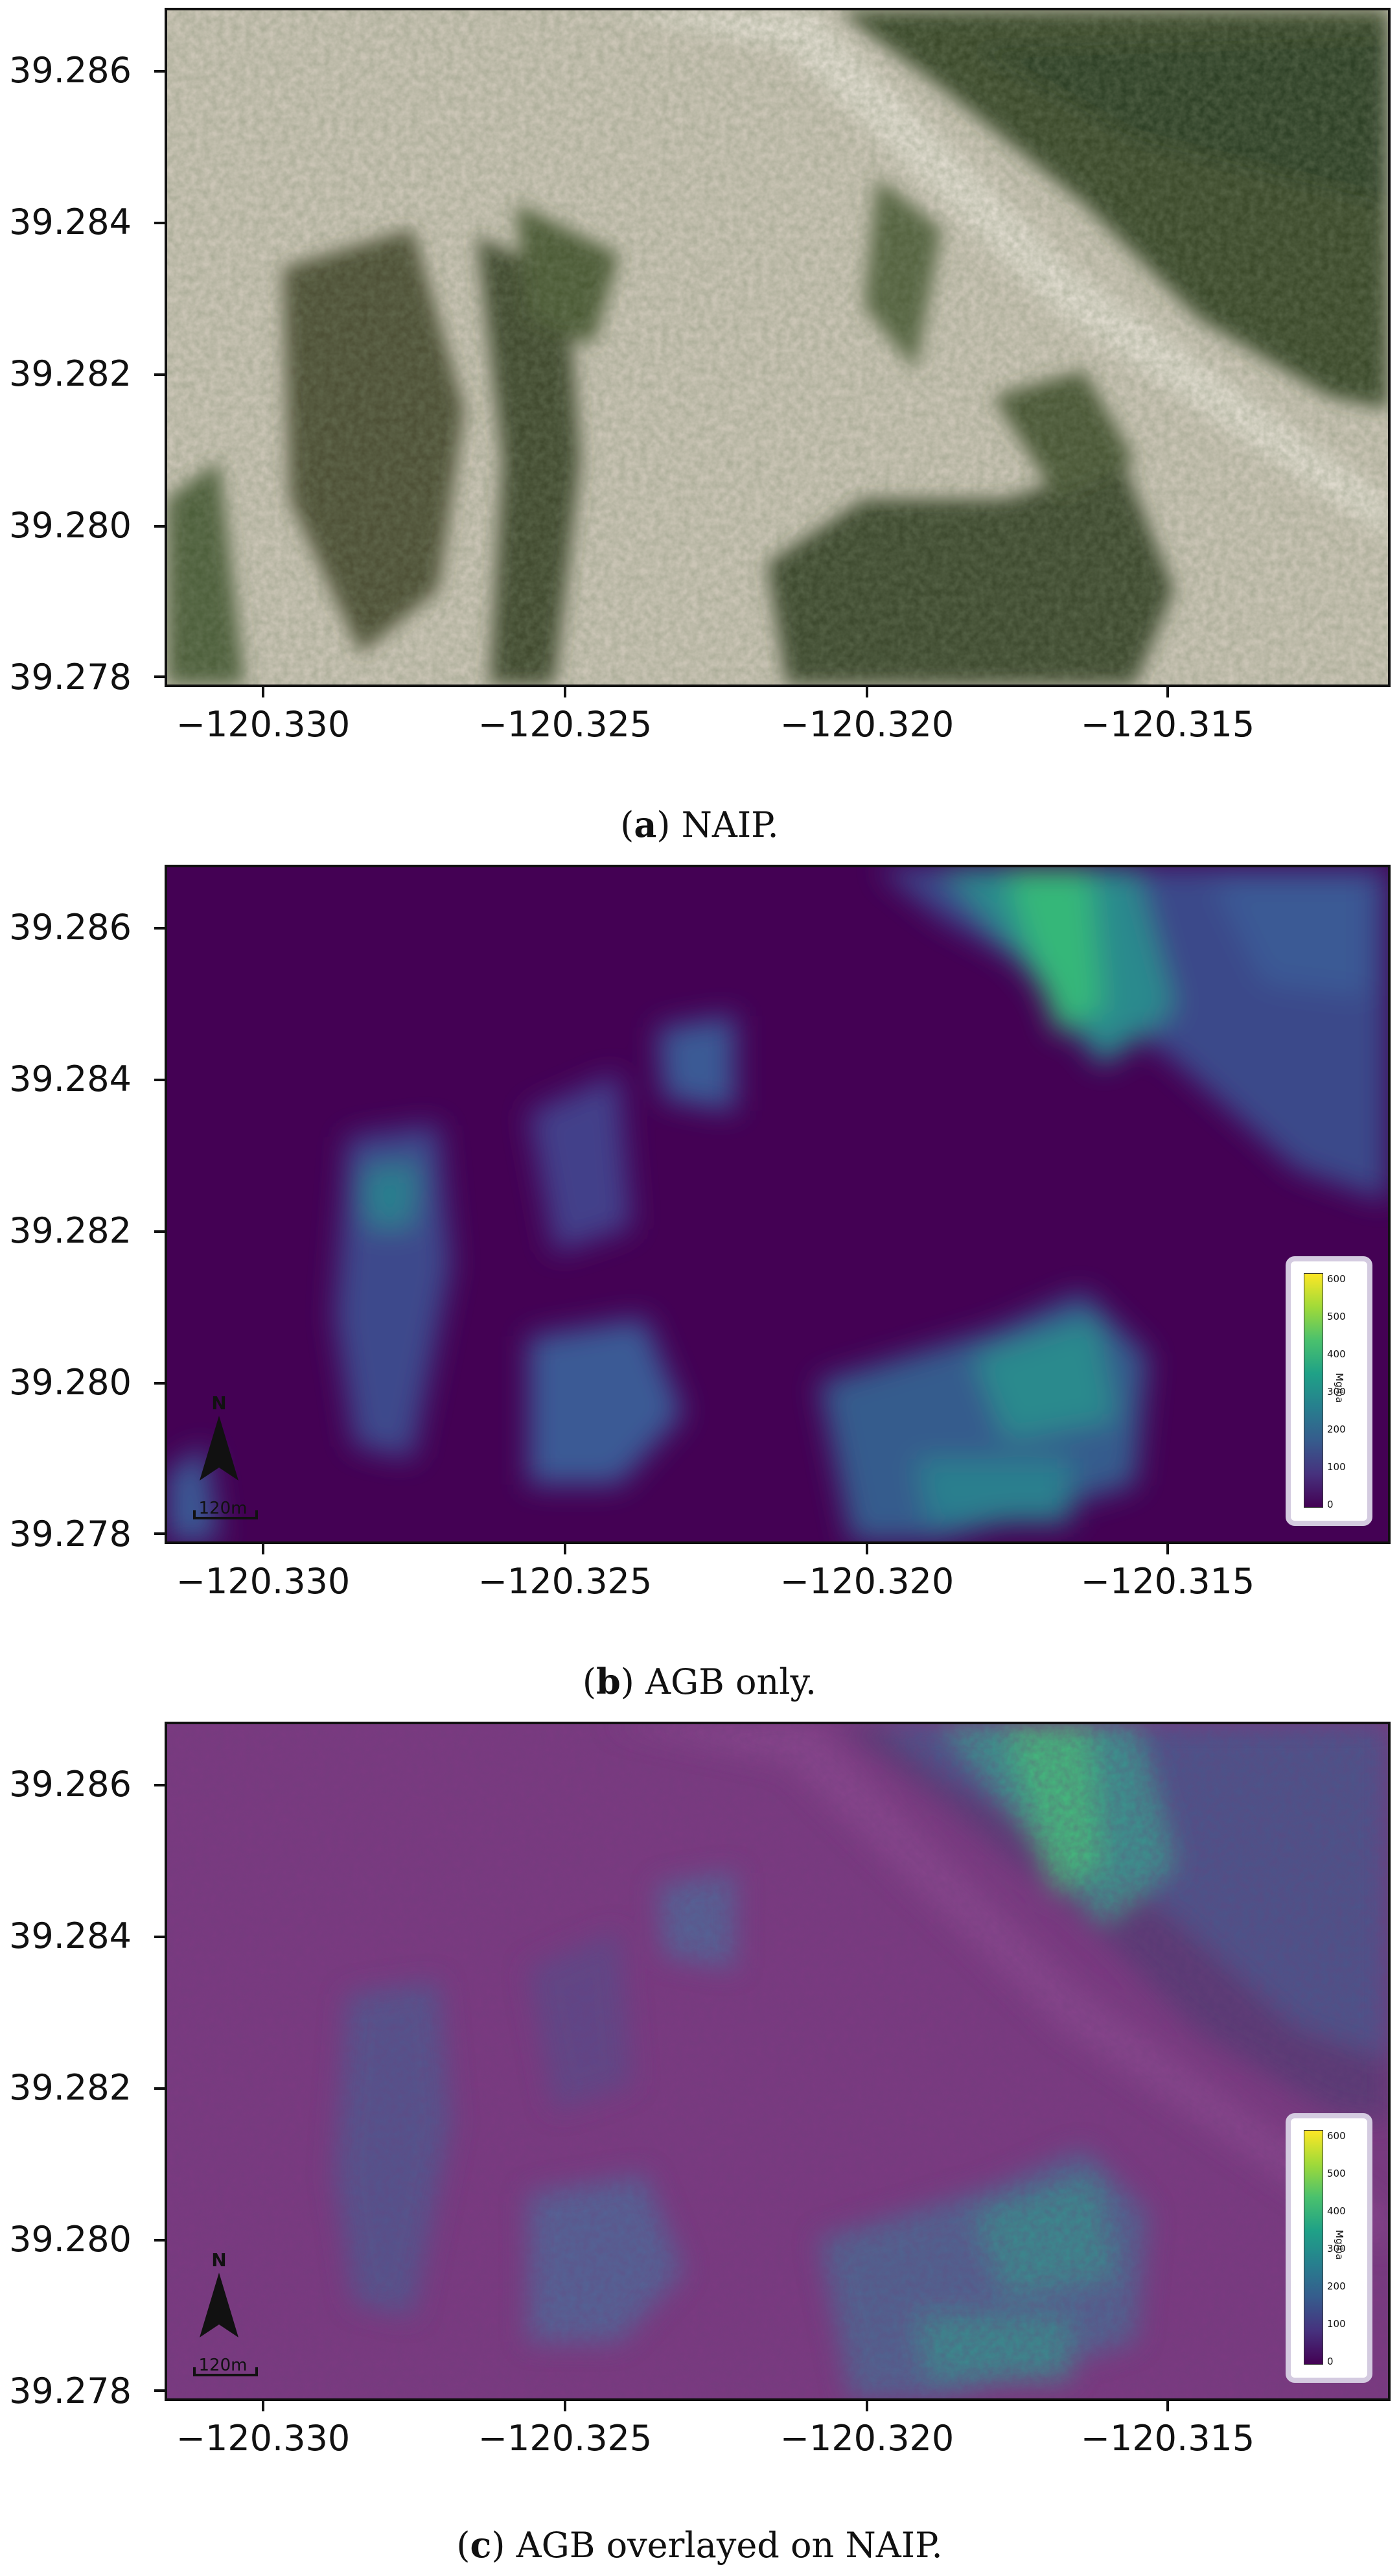 This screenshot has width=1399, height=2576. What do you see at coordinates (481, 2545) in the screenshot?
I see `caption-letter: c` at bounding box center [481, 2545].